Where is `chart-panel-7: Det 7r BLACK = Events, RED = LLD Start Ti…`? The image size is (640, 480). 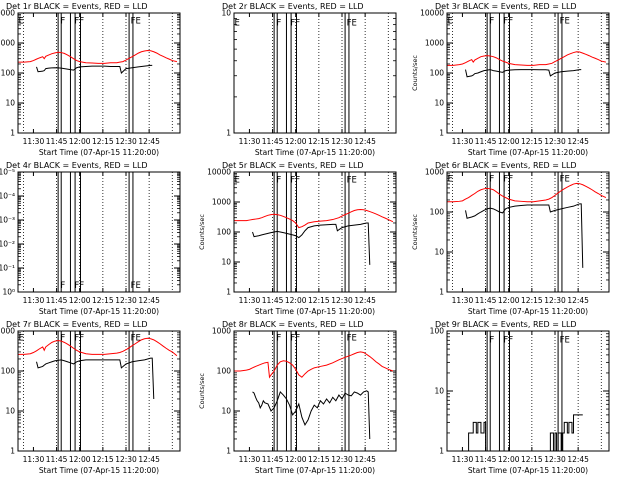
chart-panel-7: Det 7r BLACK = Events, RED = LLD Start Ti… is located at coordinates (90, 397).